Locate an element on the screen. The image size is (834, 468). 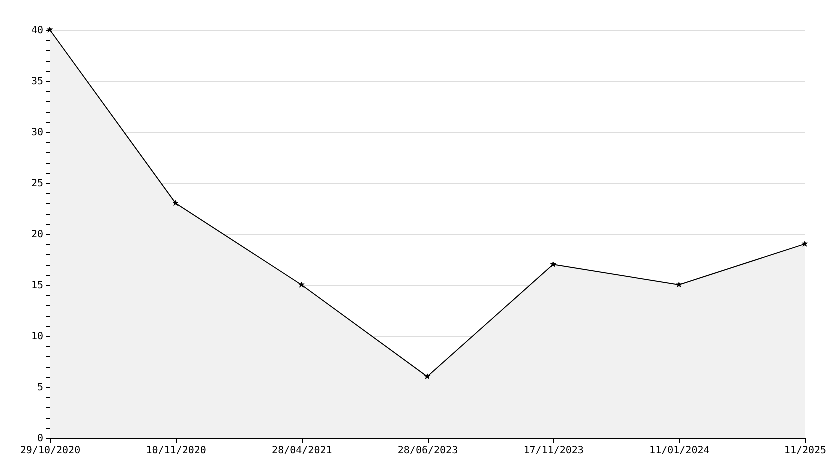
x-tick-label: 11/2025 is located at coordinates (805, 451).